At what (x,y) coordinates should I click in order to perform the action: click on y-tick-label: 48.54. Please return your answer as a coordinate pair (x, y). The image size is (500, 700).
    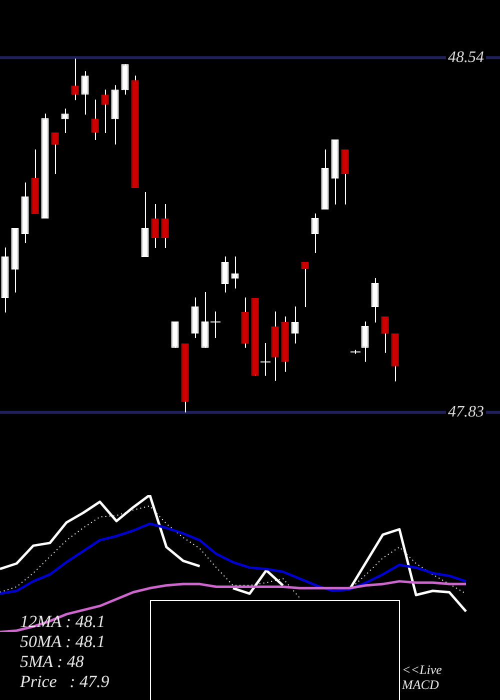
    Looking at the image, I should click on (466, 57).